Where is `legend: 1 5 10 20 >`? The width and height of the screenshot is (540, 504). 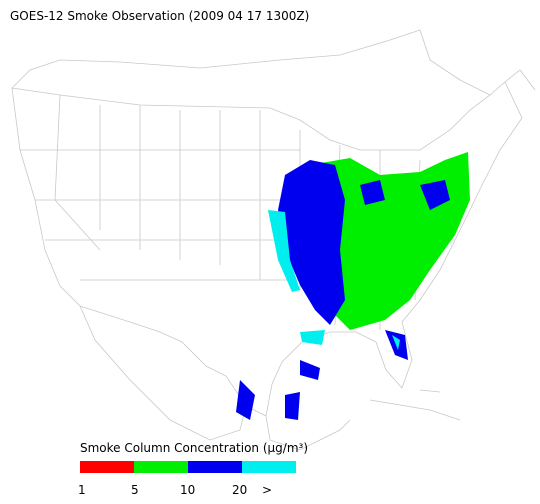
legend: 1 5 10 20 > is located at coordinates (187, 479).